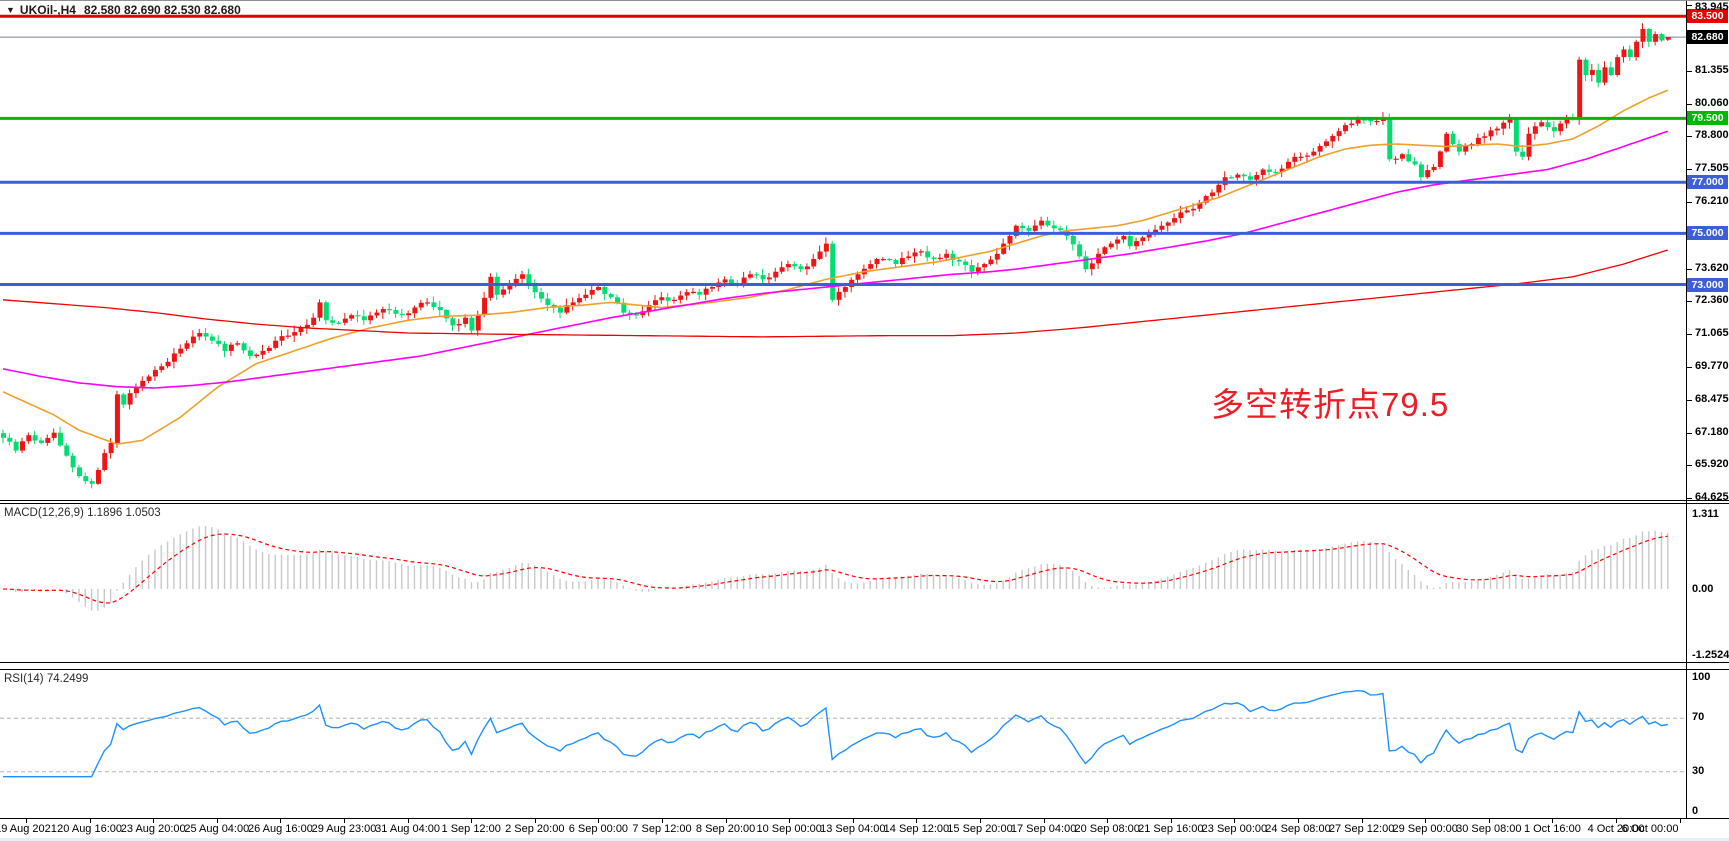 The image size is (1729, 841). Describe the element at coordinates (1712, 332) in the screenshot. I see `price-axis-label: 71.065` at that location.